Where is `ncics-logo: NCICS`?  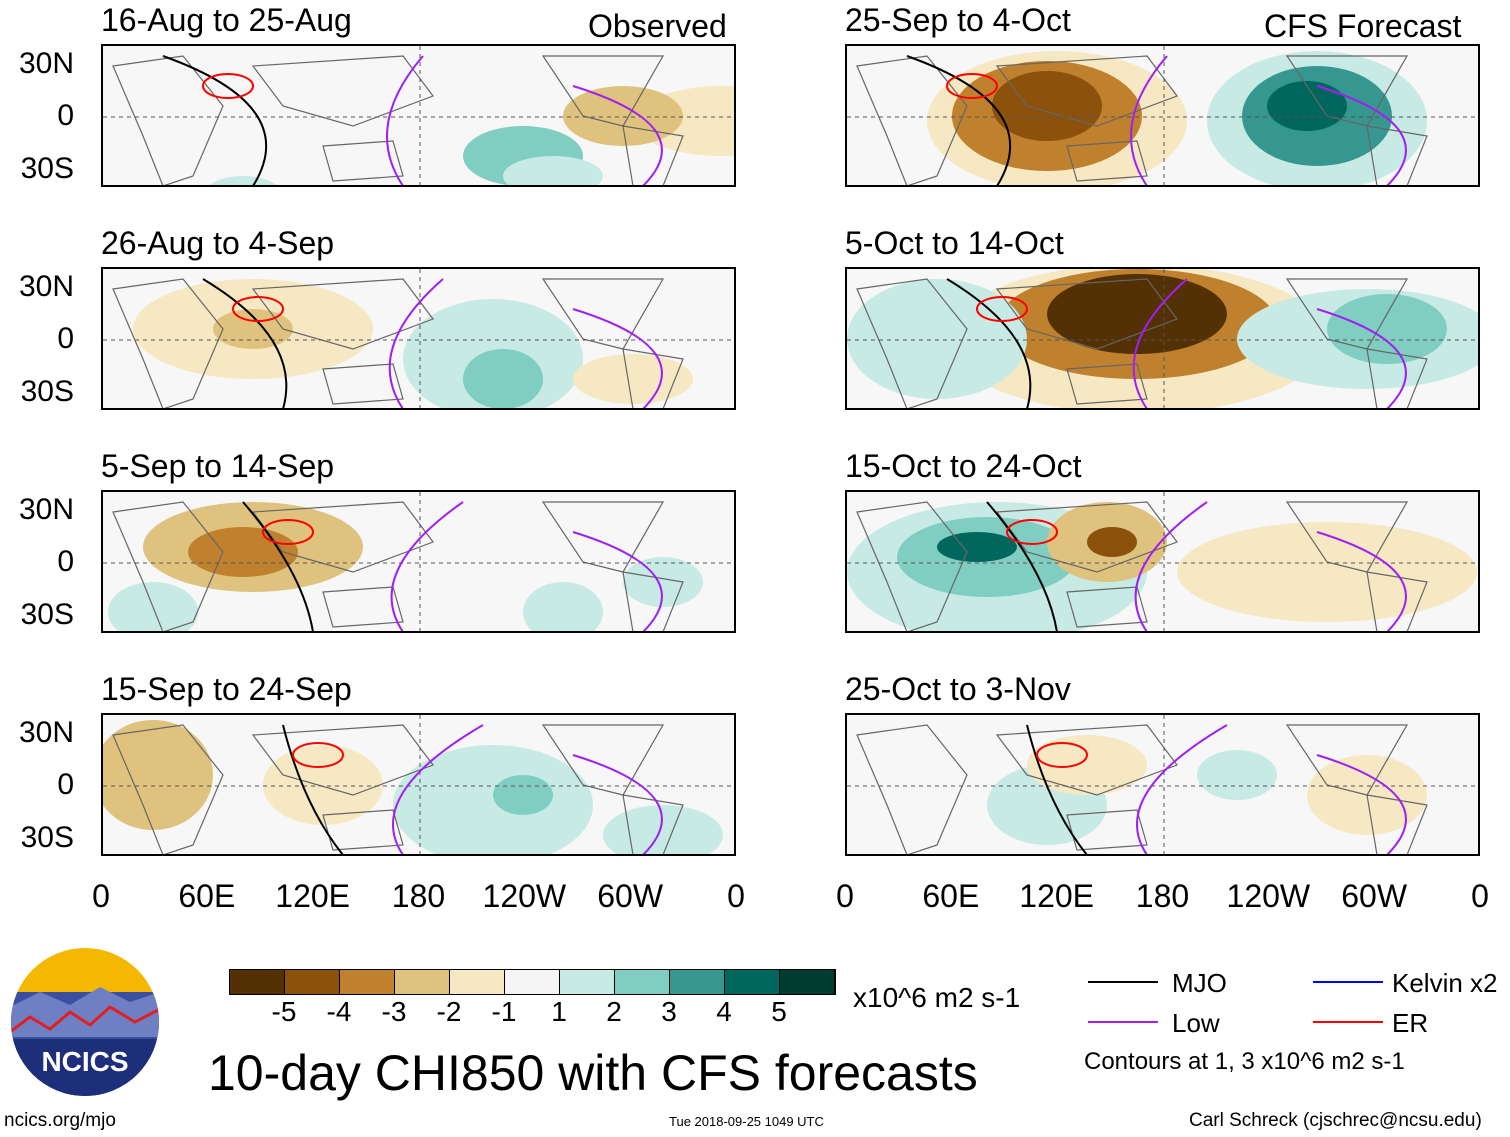
ncics-logo: NCICS is located at coordinates (85, 1022).